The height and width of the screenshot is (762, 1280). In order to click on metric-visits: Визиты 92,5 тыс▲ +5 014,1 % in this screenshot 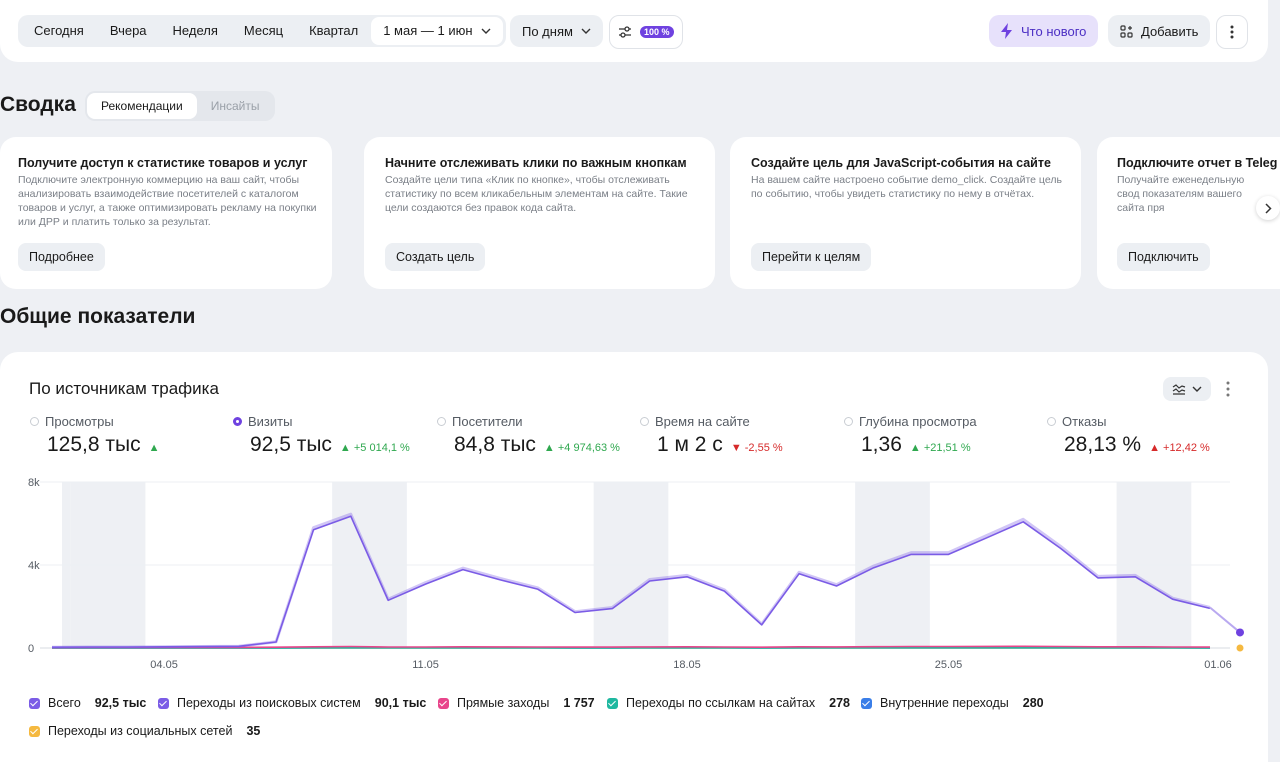, I will do `click(333, 435)`.